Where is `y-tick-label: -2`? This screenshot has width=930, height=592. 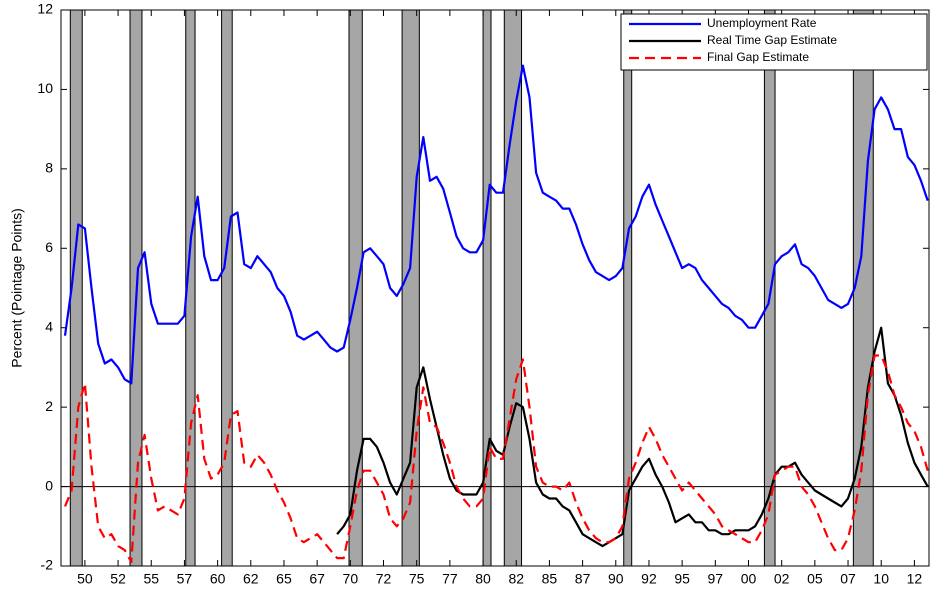 y-tick-label: -2 is located at coordinates (47, 565).